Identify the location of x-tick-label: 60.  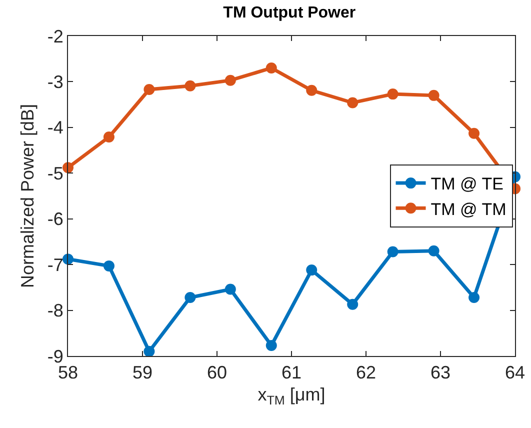
(217, 372).